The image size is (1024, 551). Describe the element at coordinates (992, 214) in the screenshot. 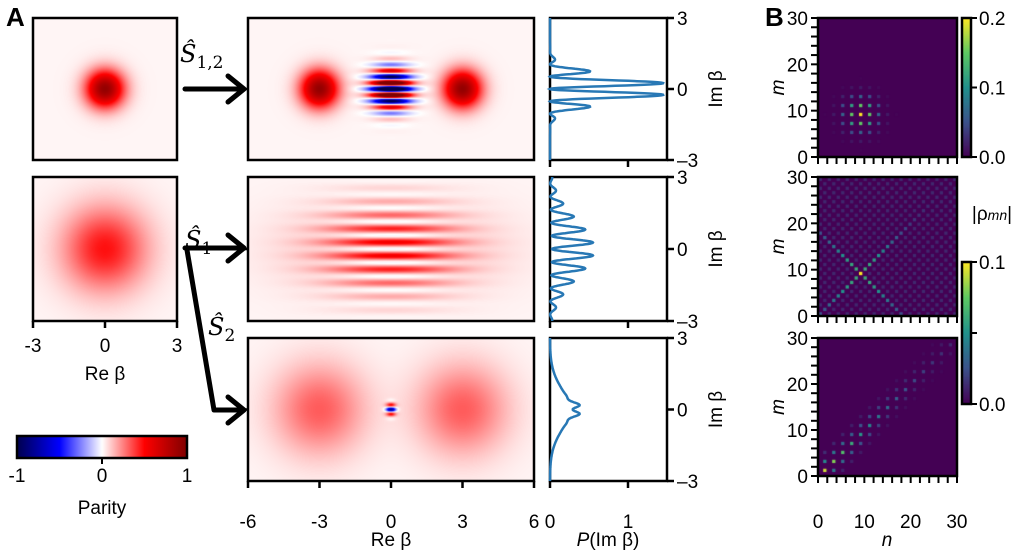

I see `colorbar-label: |ρmn|` at that location.